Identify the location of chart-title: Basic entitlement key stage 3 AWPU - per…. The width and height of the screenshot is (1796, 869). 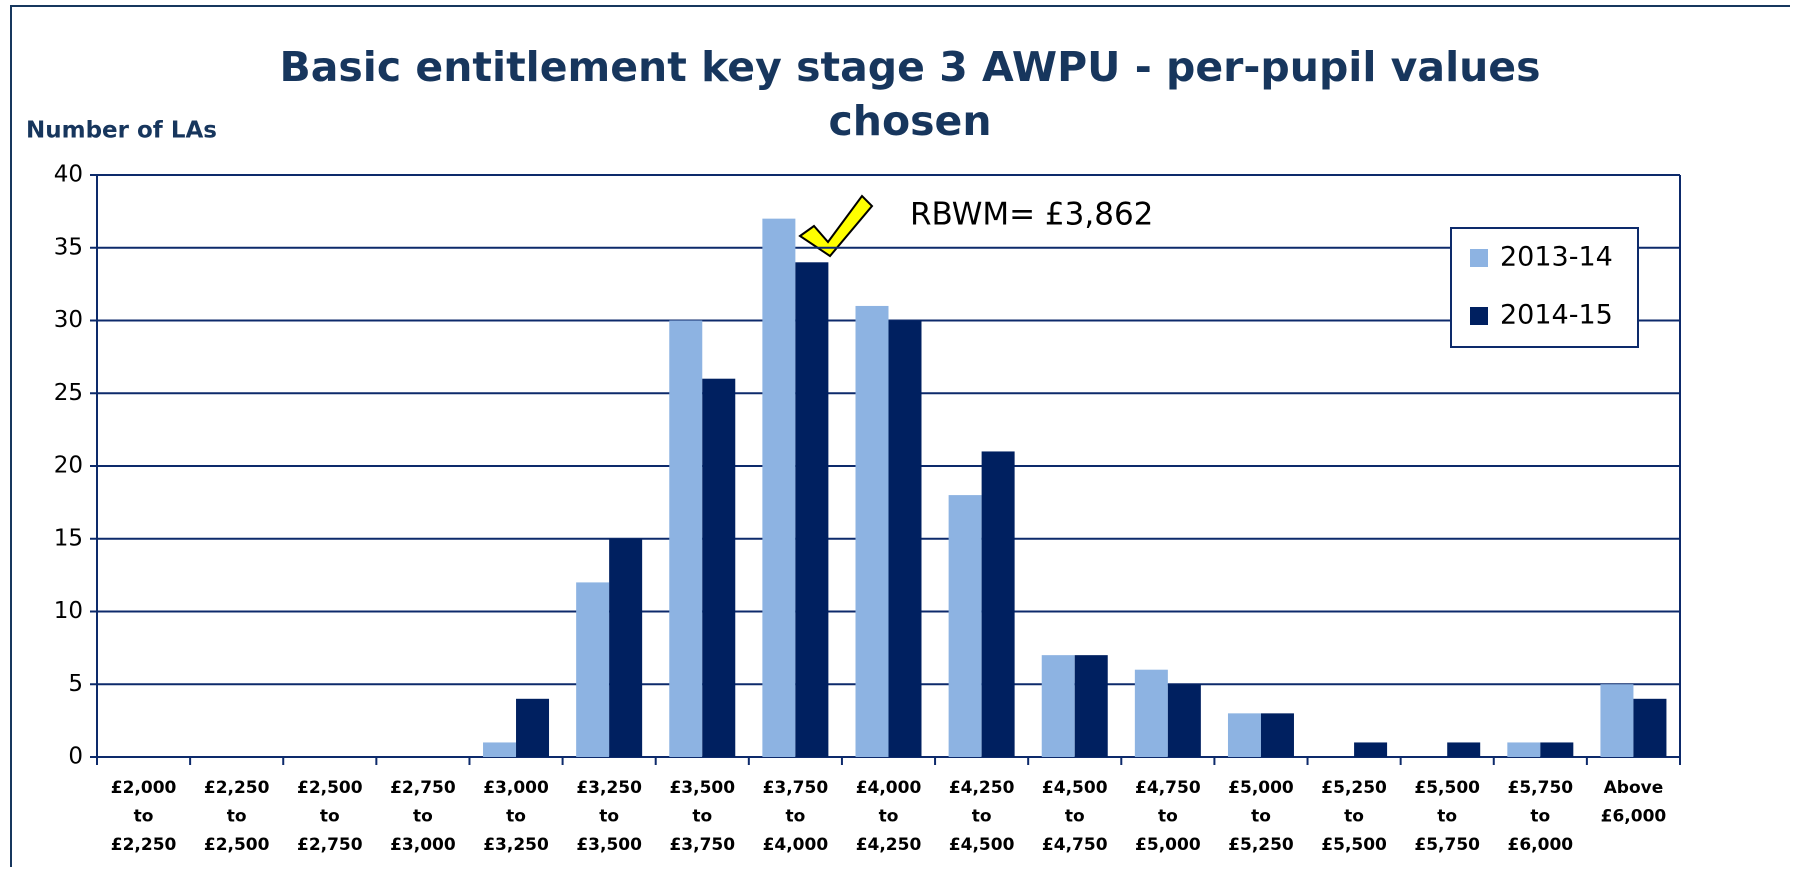
(910, 94).